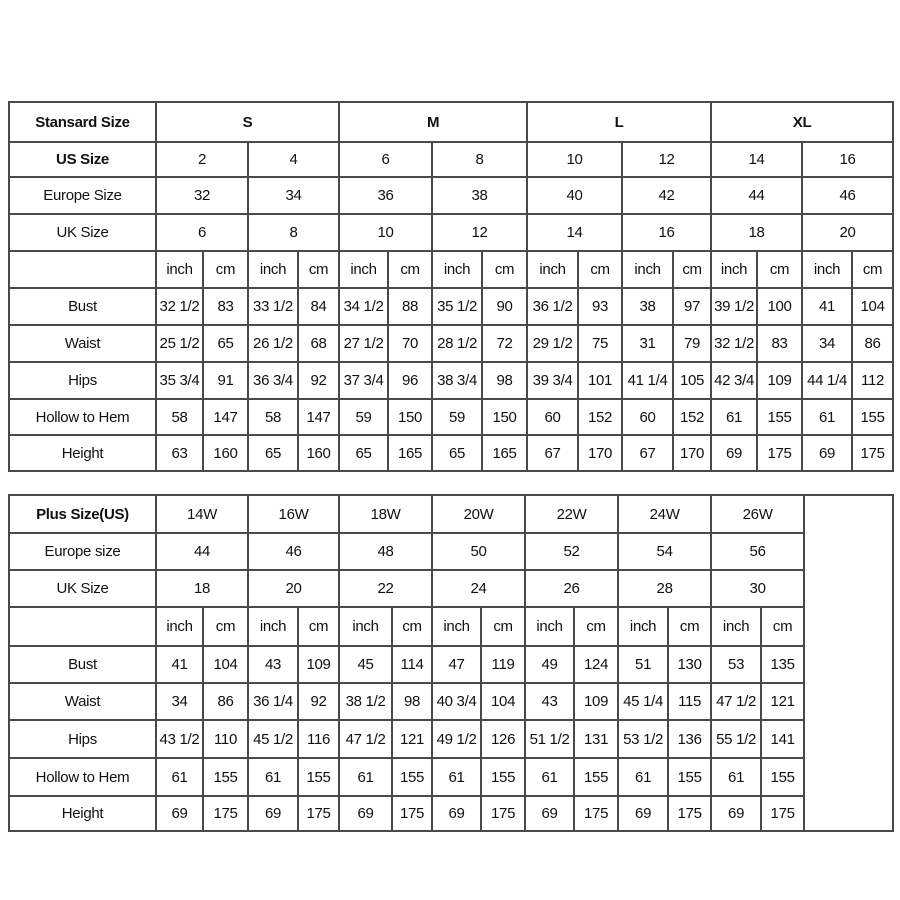 The height and width of the screenshot is (900, 900). What do you see at coordinates (273, 664) in the screenshot?
I see `measurement-cell: 43` at bounding box center [273, 664].